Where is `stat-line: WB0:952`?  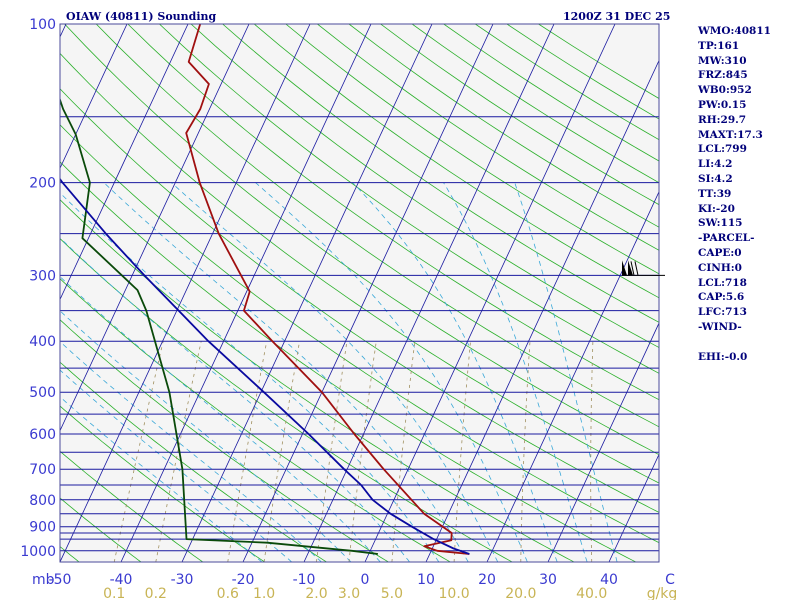 stat-line: WB0:952 is located at coordinates (725, 90).